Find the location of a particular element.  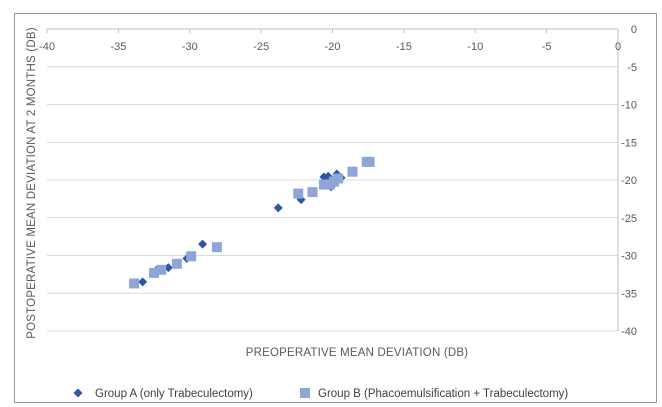

y-tick-label: -25 is located at coordinates (629, 219).